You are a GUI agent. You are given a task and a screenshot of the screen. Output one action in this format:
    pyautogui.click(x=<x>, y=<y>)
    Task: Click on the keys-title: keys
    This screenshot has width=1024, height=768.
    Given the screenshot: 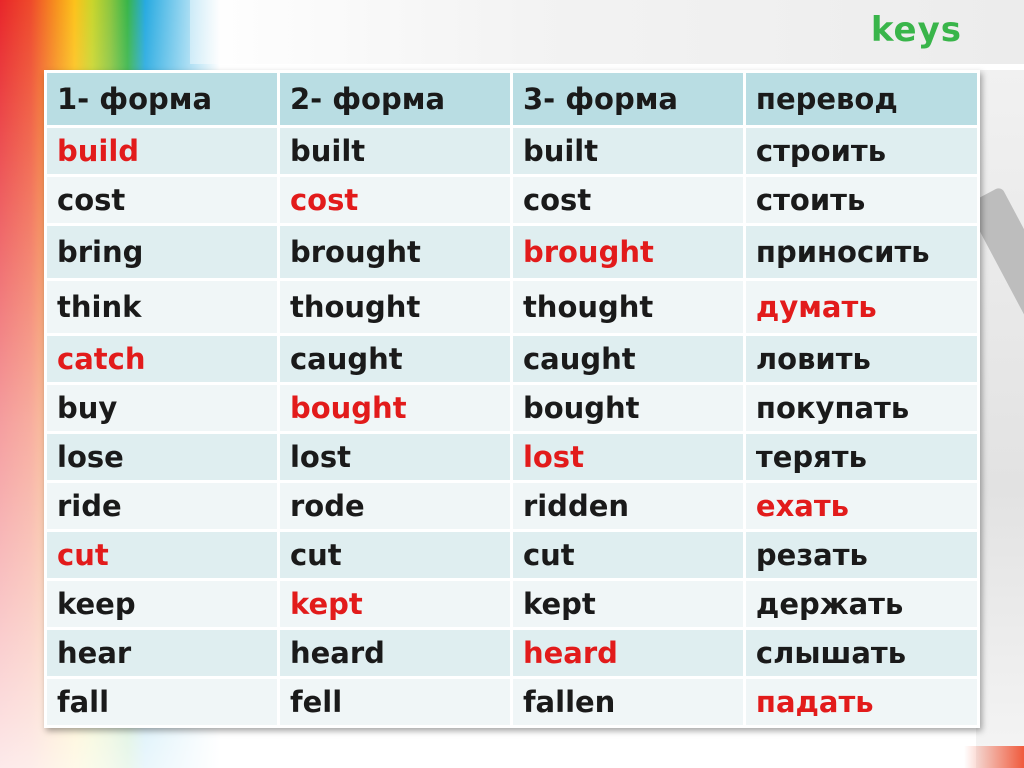 What is the action you would take?
    pyautogui.click(x=916, y=30)
    